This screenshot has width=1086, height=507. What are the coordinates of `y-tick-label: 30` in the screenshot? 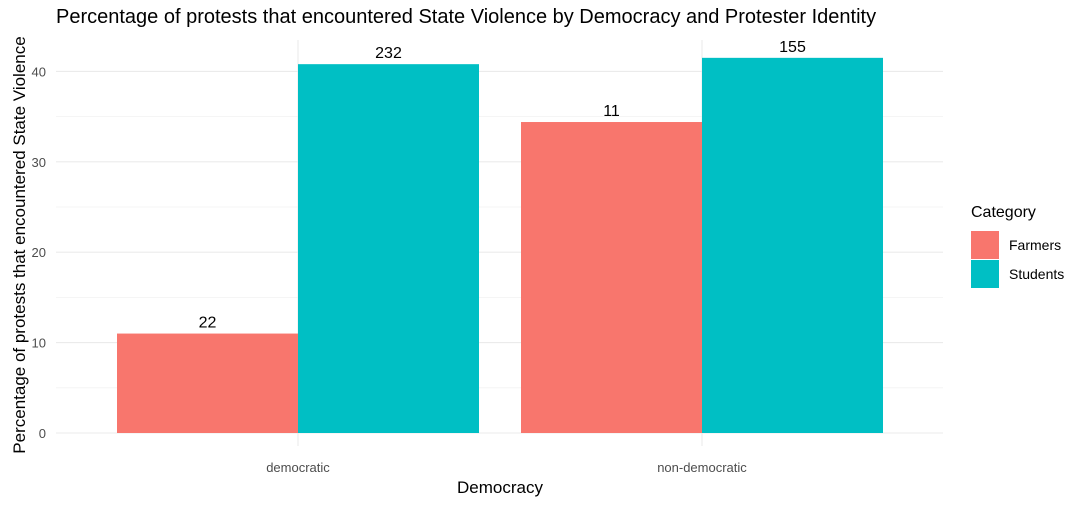 It's located at (39, 162).